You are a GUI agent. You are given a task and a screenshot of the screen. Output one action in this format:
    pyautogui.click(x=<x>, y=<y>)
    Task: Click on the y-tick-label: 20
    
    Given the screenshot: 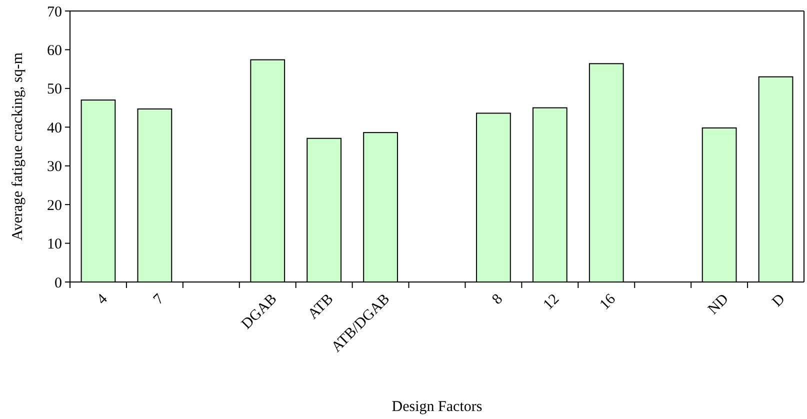 What is the action you would take?
    pyautogui.click(x=54, y=206)
    